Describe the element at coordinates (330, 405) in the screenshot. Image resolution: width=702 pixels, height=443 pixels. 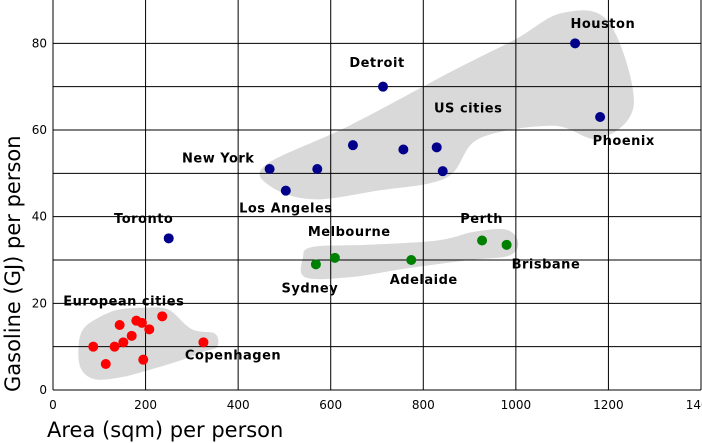
I see `x-tick-label: 600` at that location.